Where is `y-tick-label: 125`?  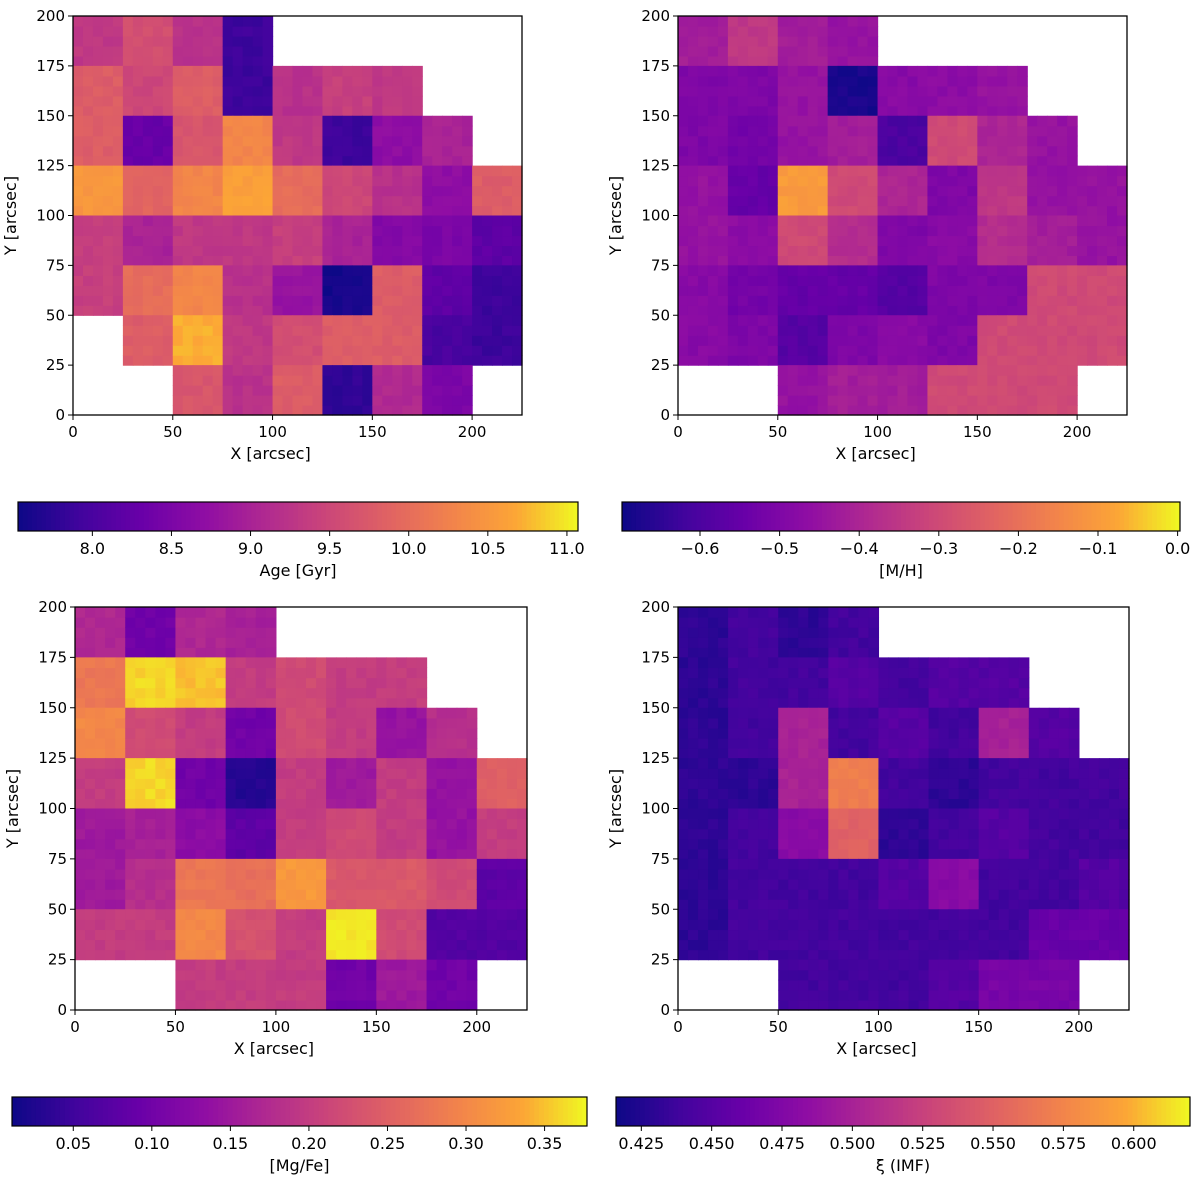
y-tick-label: 125 is located at coordinates (52, 758).